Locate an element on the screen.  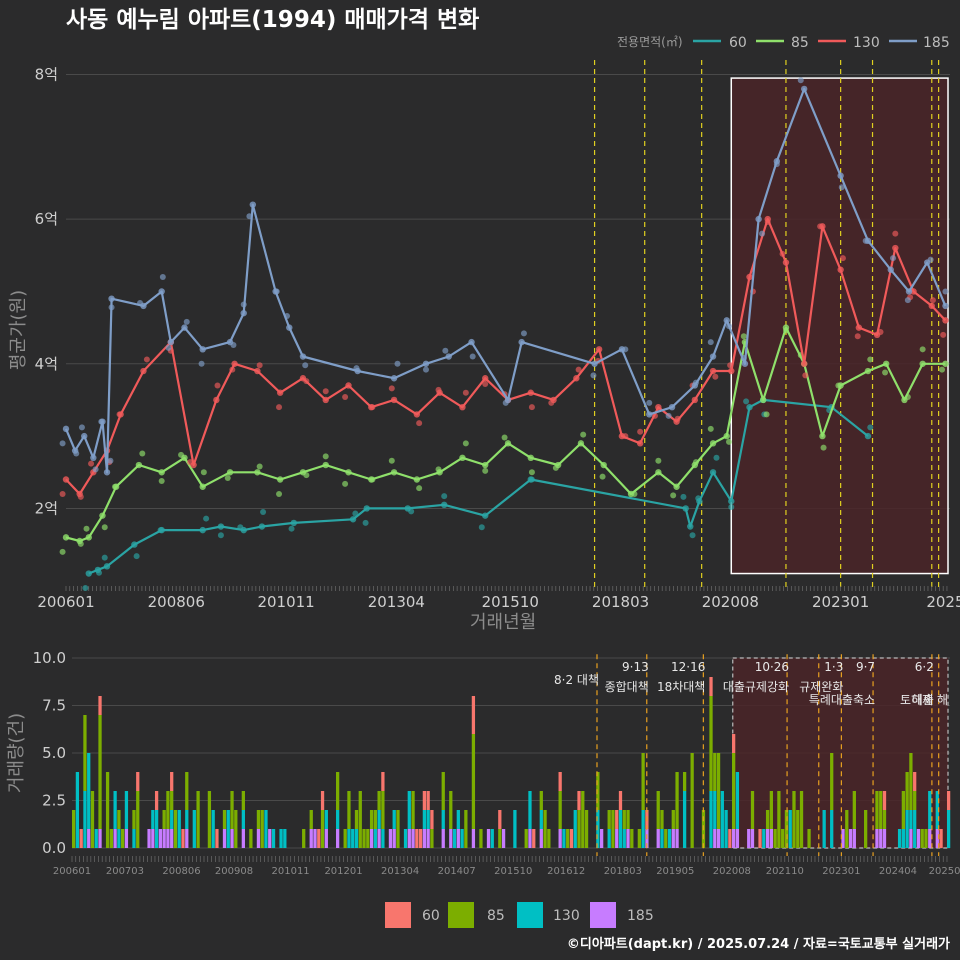
bottom-x-tick-label: 201407 is located at coordinates (457, 871).